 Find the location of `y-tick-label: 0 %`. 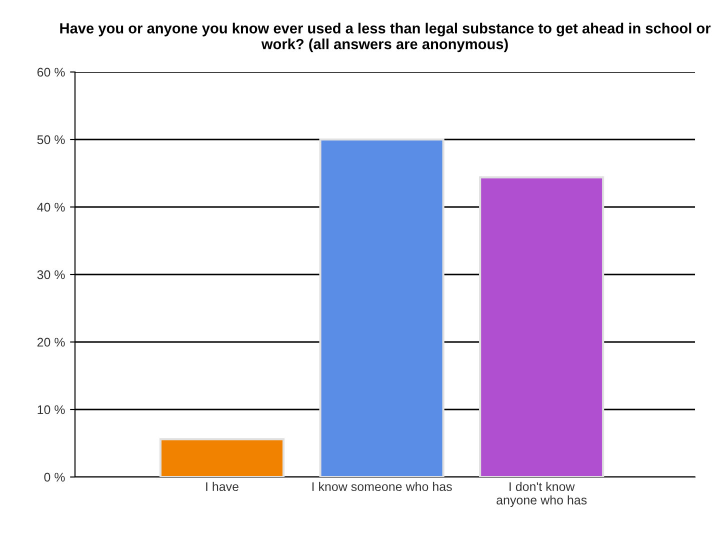

y-tick-label: 0 % is located at coordinates (54, 477).